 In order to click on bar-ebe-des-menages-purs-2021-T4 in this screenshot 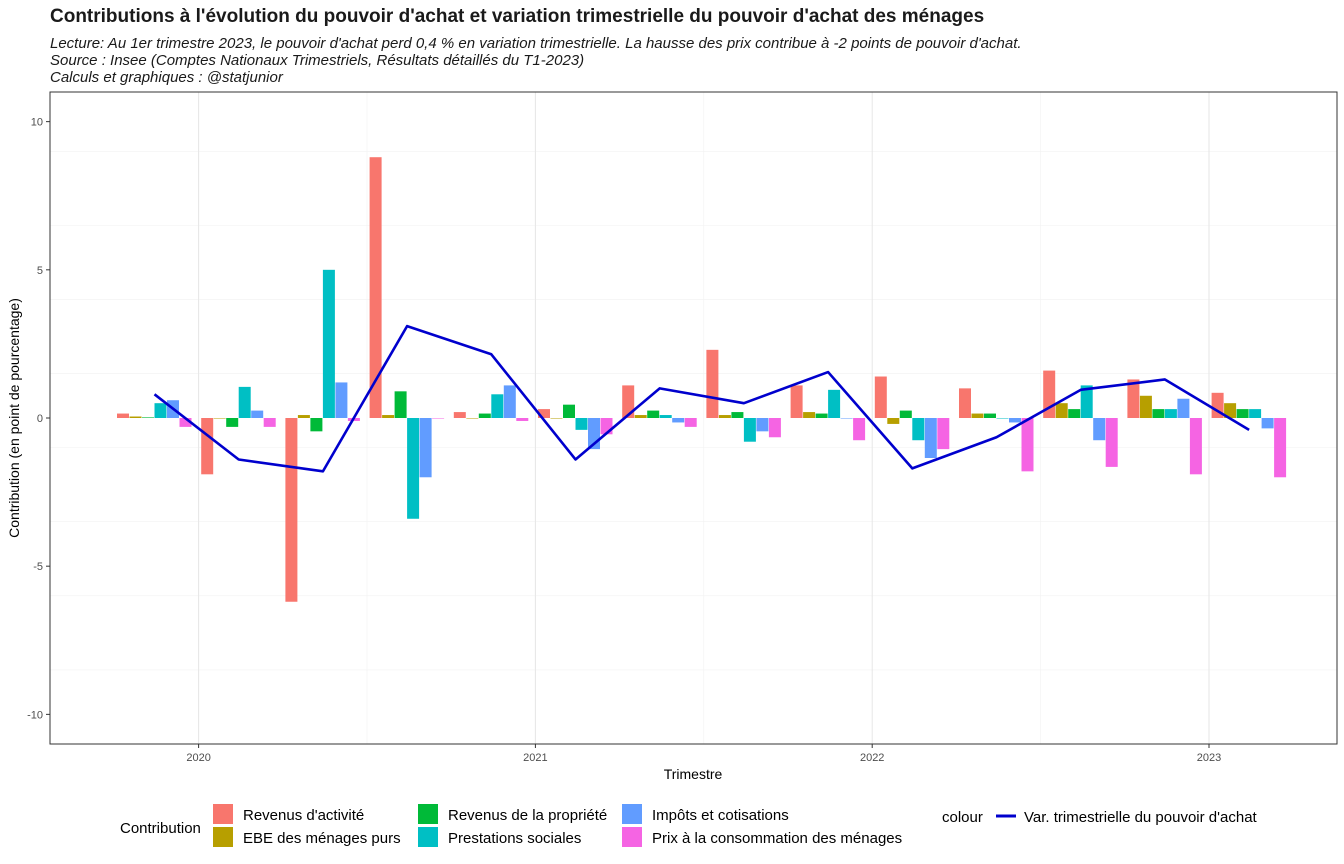, I will do `click(809, 415)`.